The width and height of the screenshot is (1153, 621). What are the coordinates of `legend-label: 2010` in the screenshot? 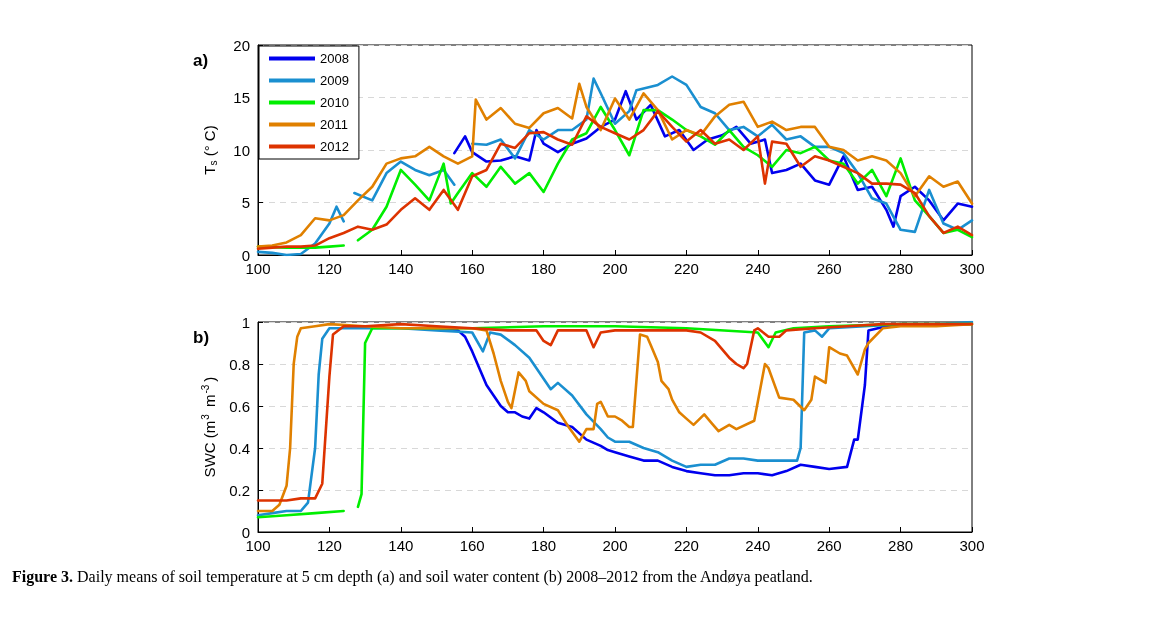 It's located at (334, 102).